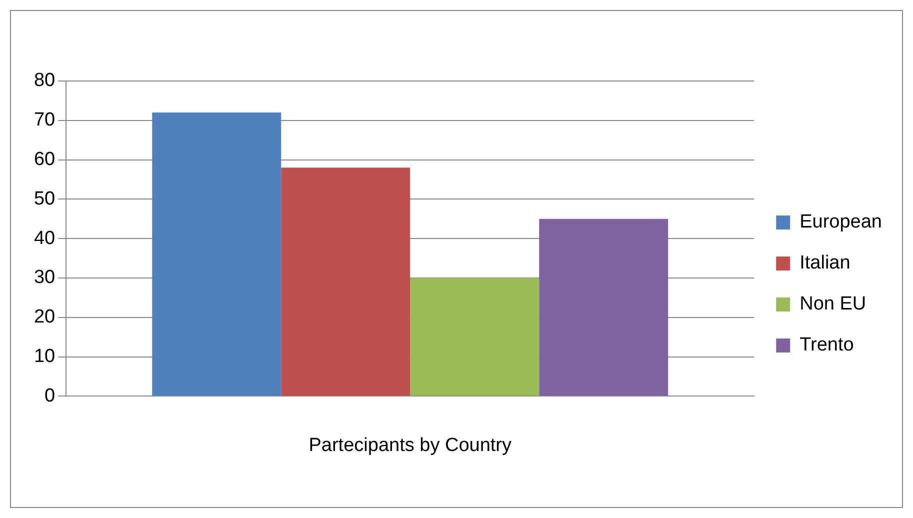  I want to click on legend-label: Trento, so click(827, 345).